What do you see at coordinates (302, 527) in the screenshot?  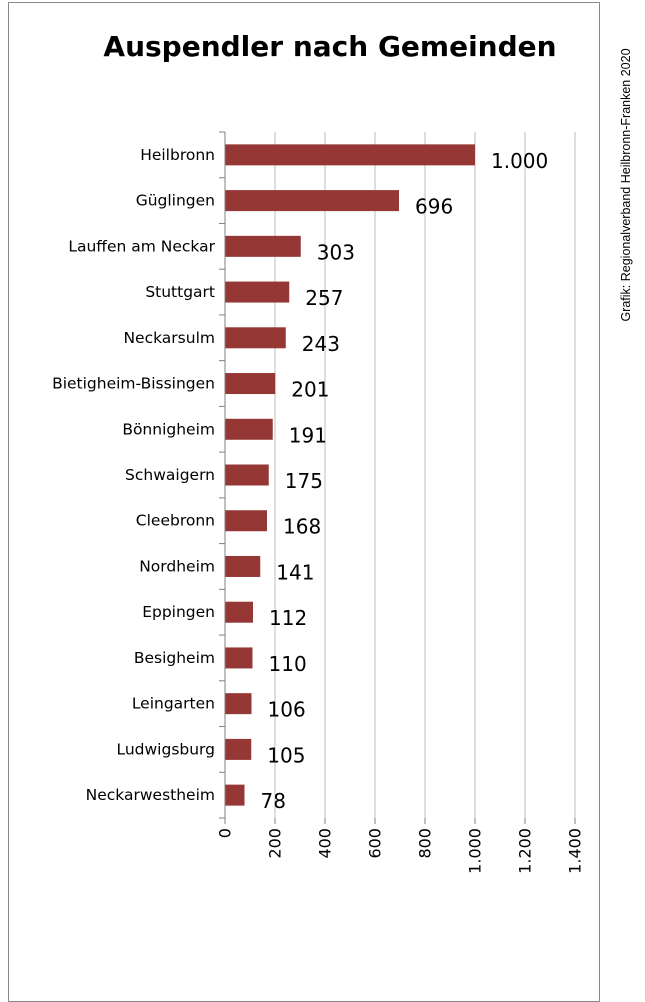 I see `data-label: 168` at bounding box center [302, 527].